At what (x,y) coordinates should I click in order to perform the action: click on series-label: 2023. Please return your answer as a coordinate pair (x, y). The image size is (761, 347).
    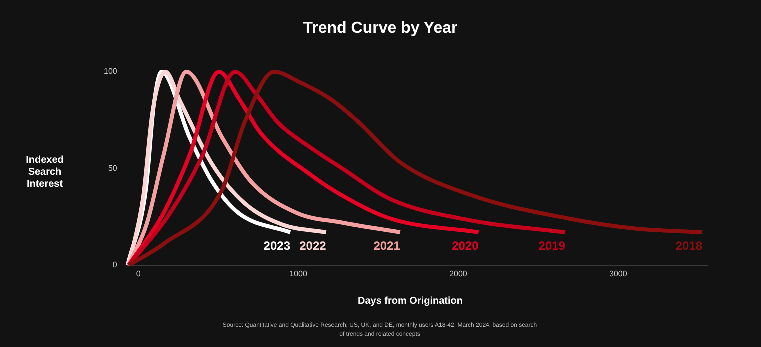
    Looking at the image, I should click on (277, 245).